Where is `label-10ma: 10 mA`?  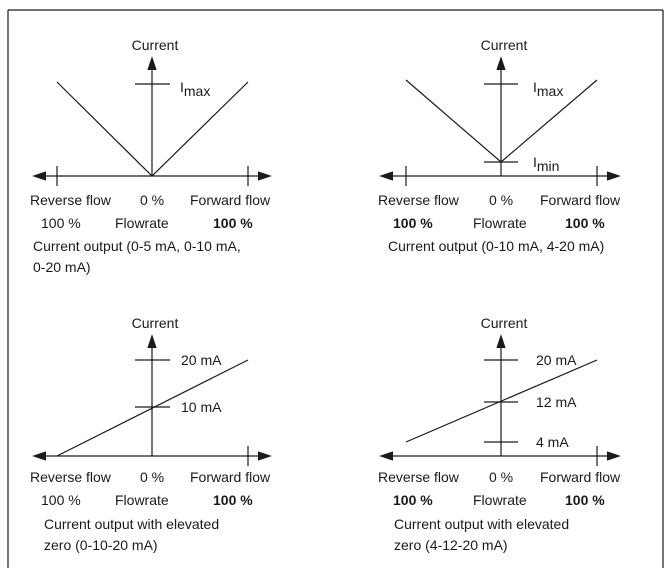 label-10ma: 10 mA is located at coordinates (201, 407).